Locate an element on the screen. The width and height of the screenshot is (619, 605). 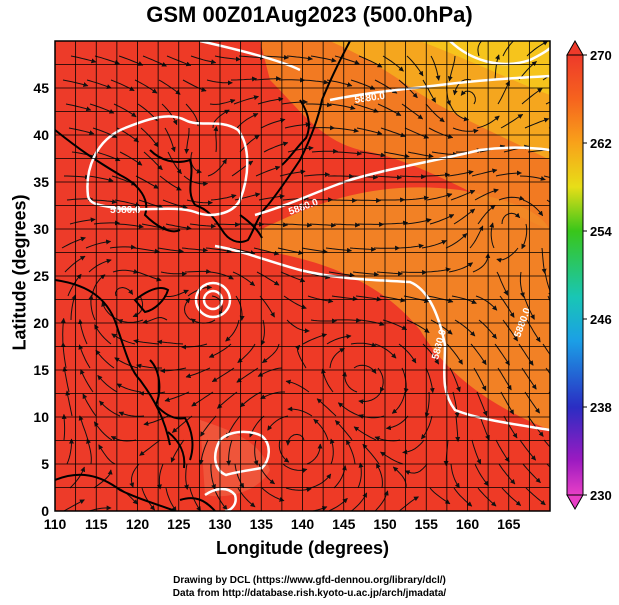
contour-label: 5880.0 is located at coordinates (370, 98).